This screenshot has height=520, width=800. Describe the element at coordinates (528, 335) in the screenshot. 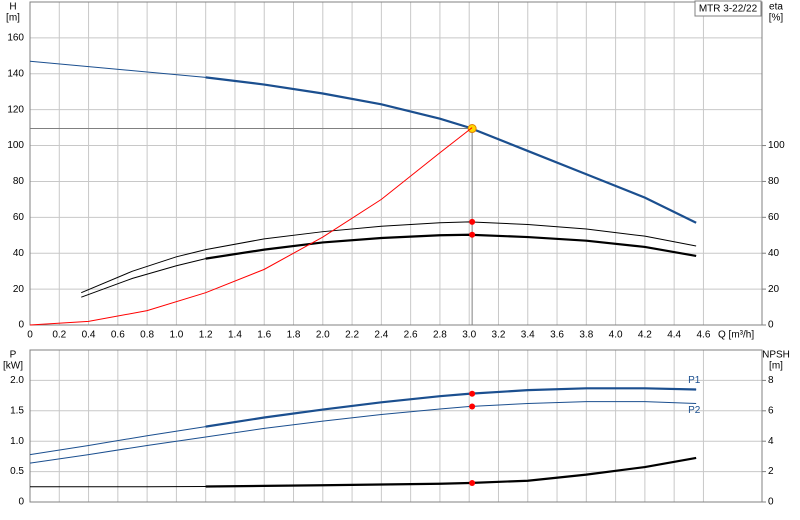

I see `x-tick-label: 3.4` at that location.